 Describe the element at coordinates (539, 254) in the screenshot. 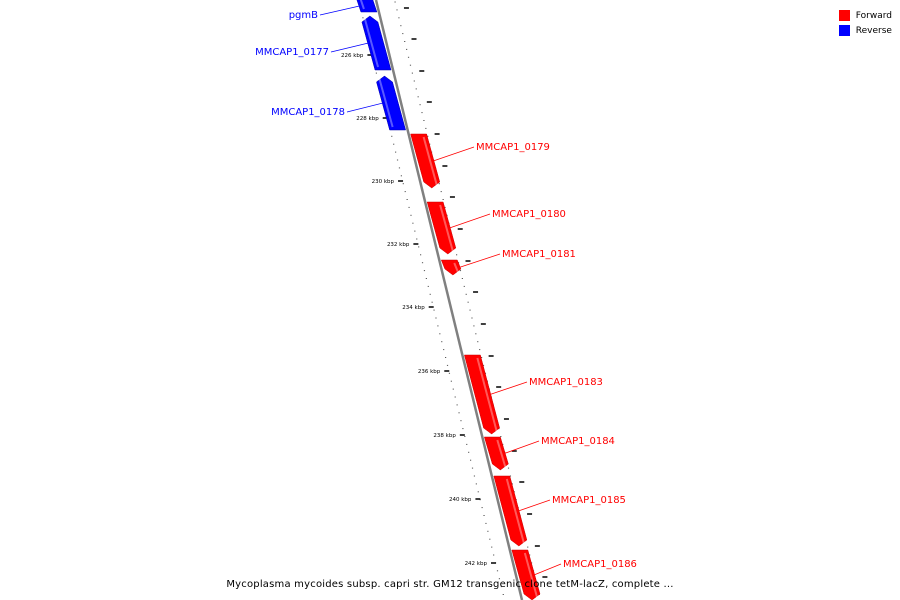

I see `gene-label: MMCAP1_0181` at that location.